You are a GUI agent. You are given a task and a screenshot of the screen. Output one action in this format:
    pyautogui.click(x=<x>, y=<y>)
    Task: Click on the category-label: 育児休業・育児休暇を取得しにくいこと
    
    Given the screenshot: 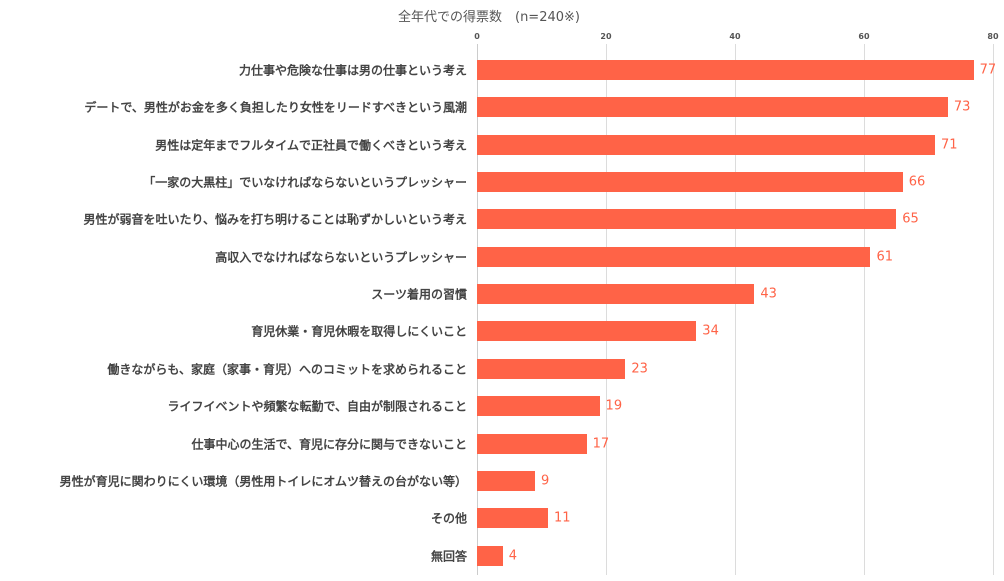 What is the action you would take?
    pyautogui.click(x=359, y=331)
    